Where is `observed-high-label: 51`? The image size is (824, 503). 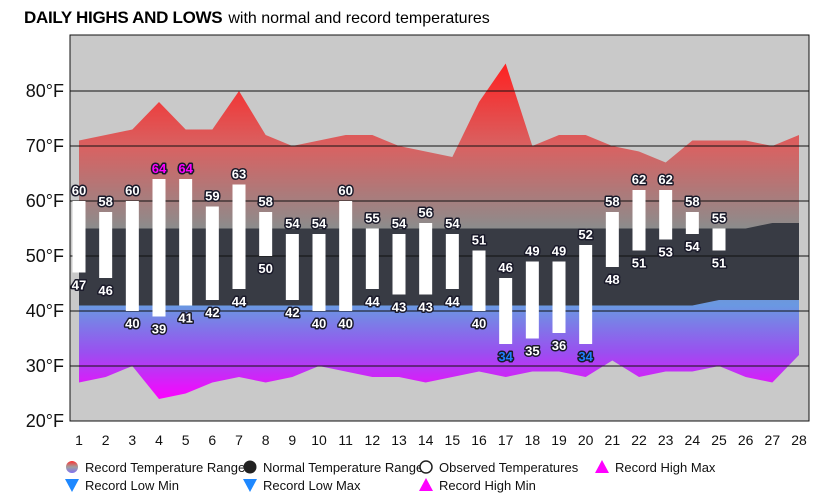
observed-high-label: 51 is located at coordinates (479, 240).